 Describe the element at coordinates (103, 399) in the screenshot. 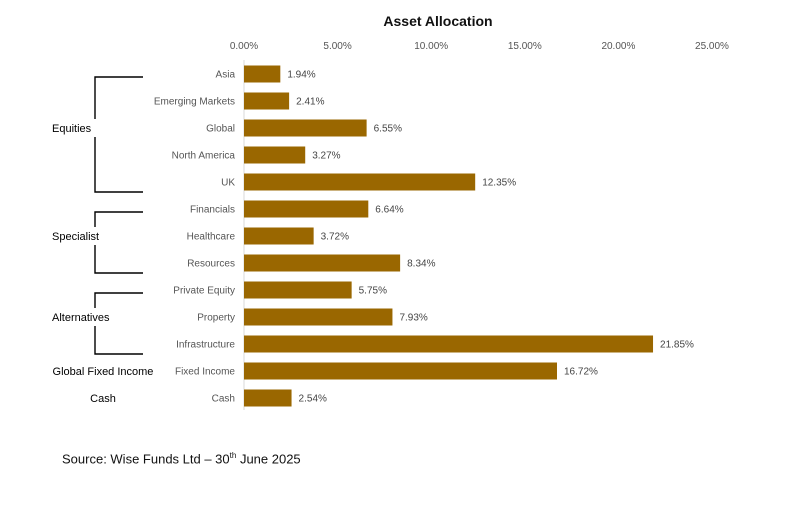

I see `group-label: Cash` at that location.